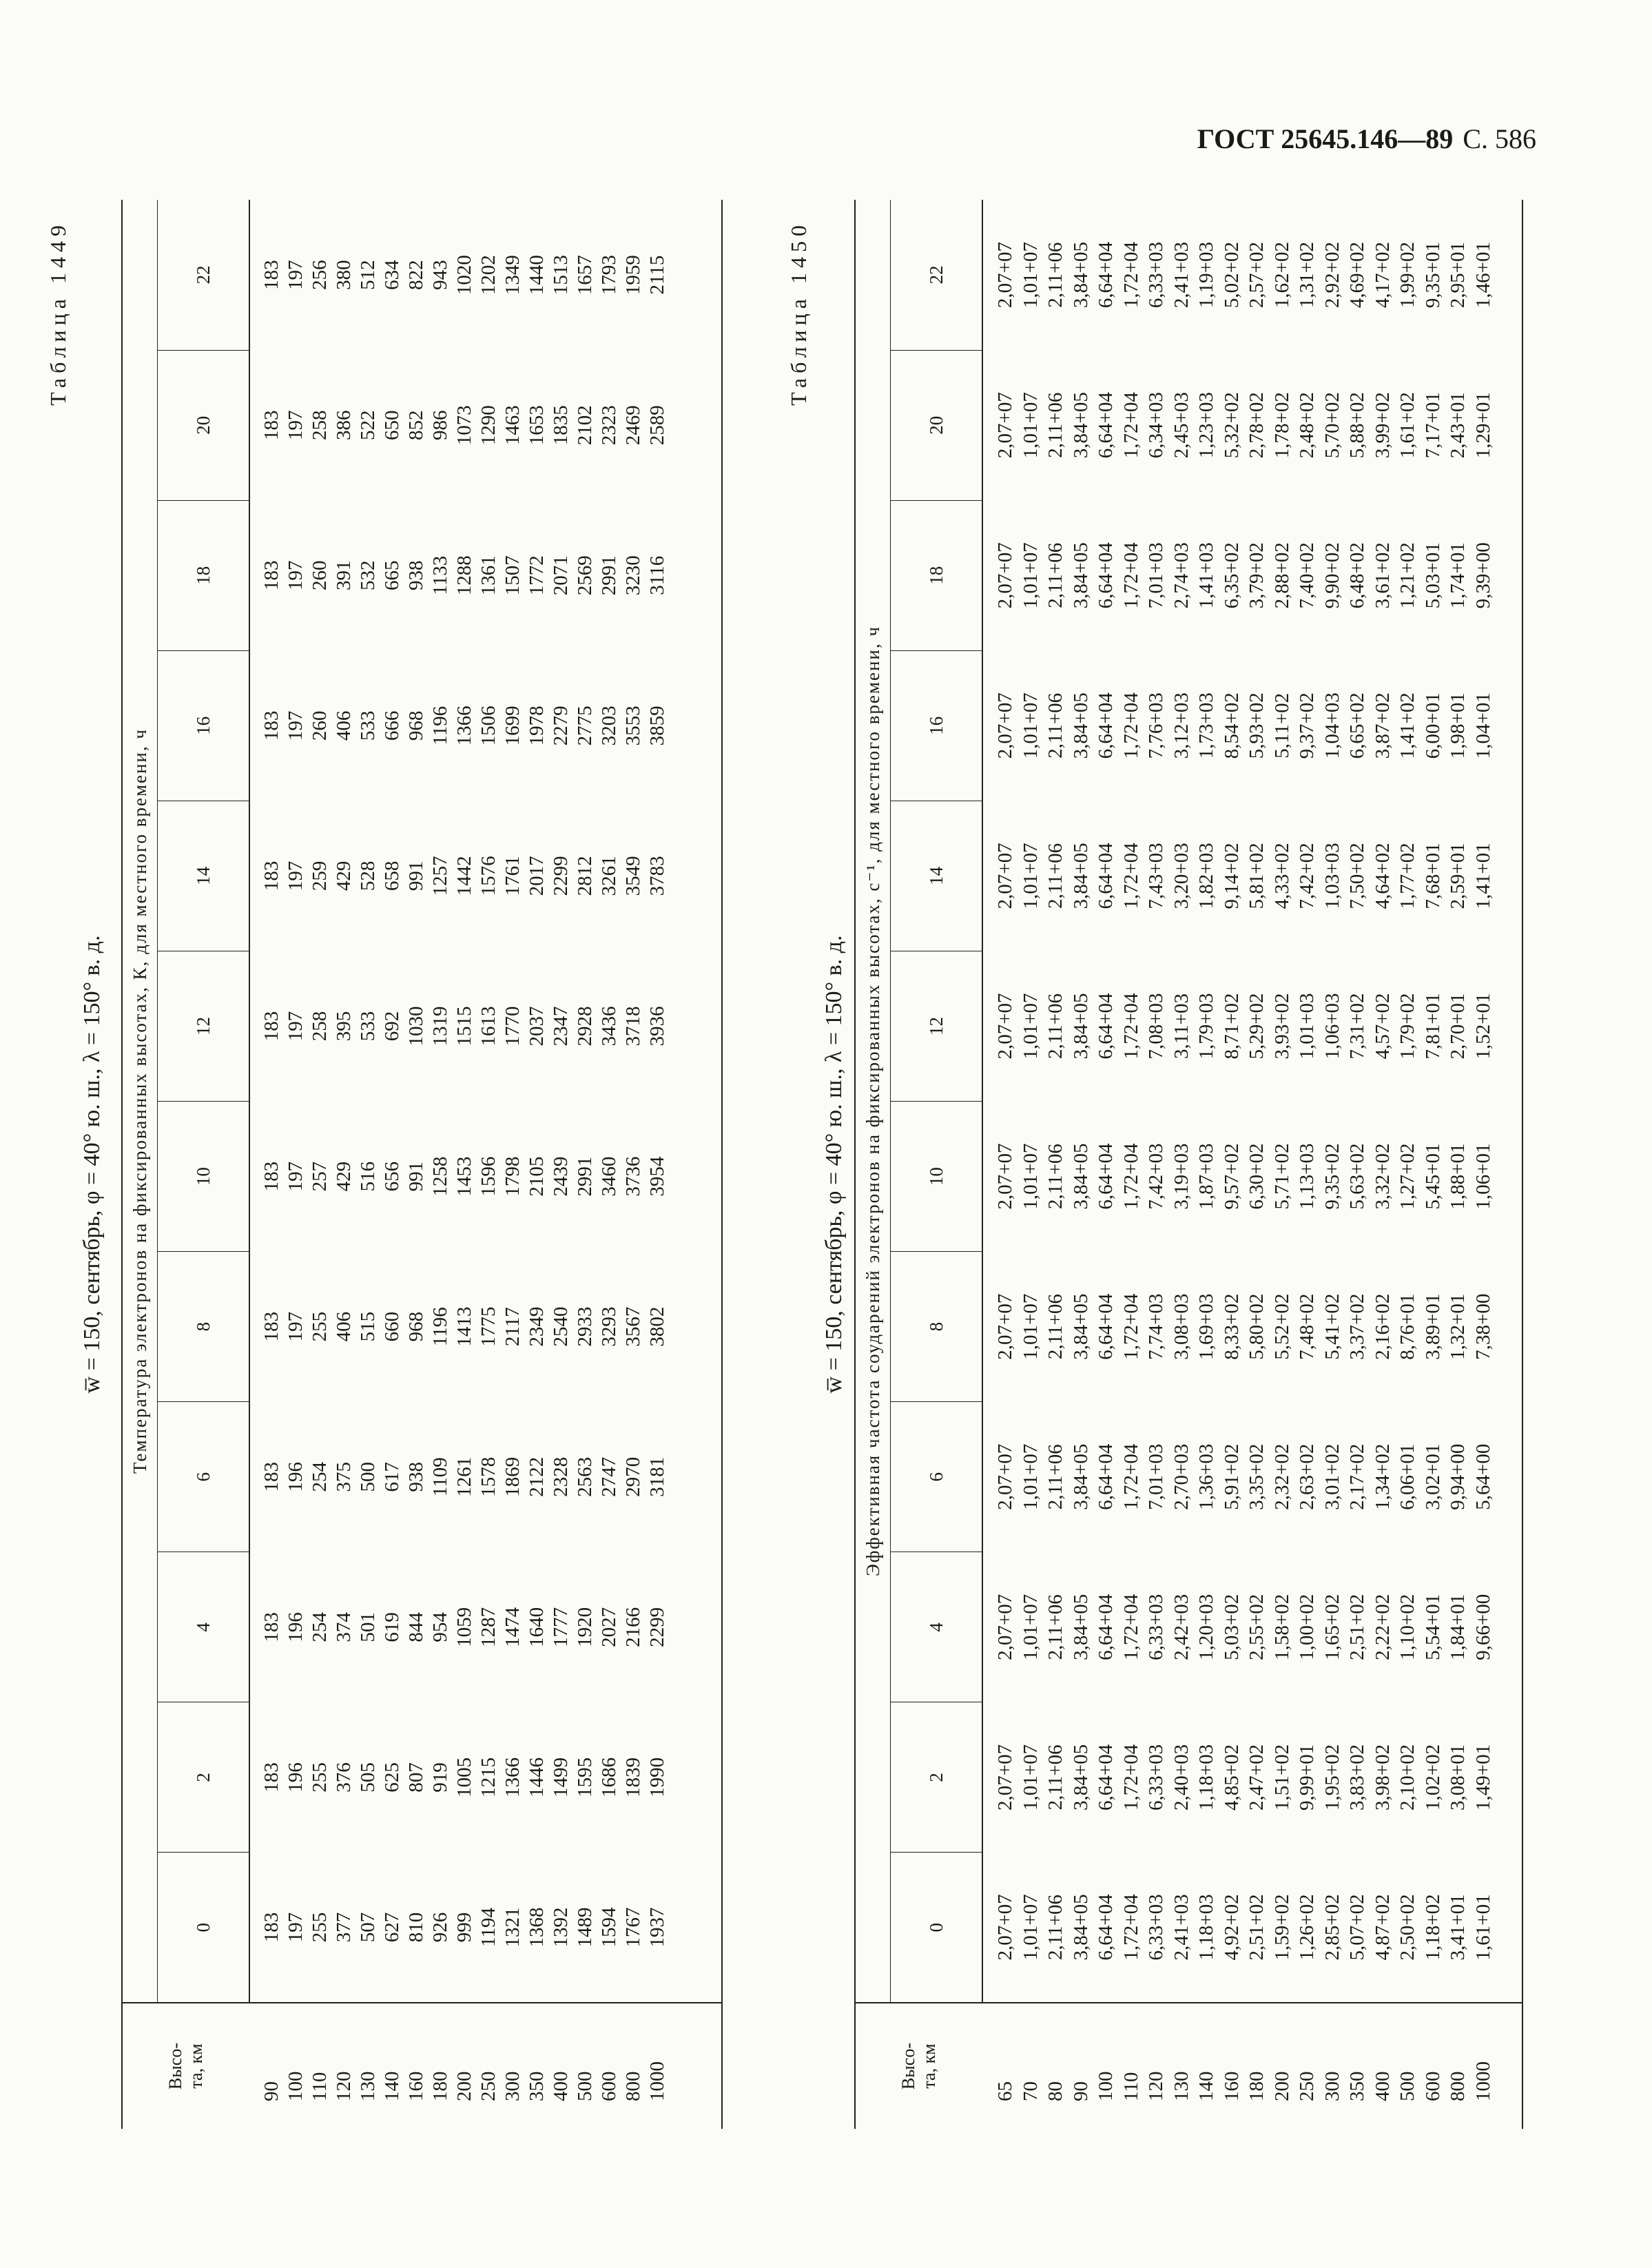 This screenshot has height=2268, width=1652. I want to click on value-cell: 1,87+03, so click(1206, 1176).